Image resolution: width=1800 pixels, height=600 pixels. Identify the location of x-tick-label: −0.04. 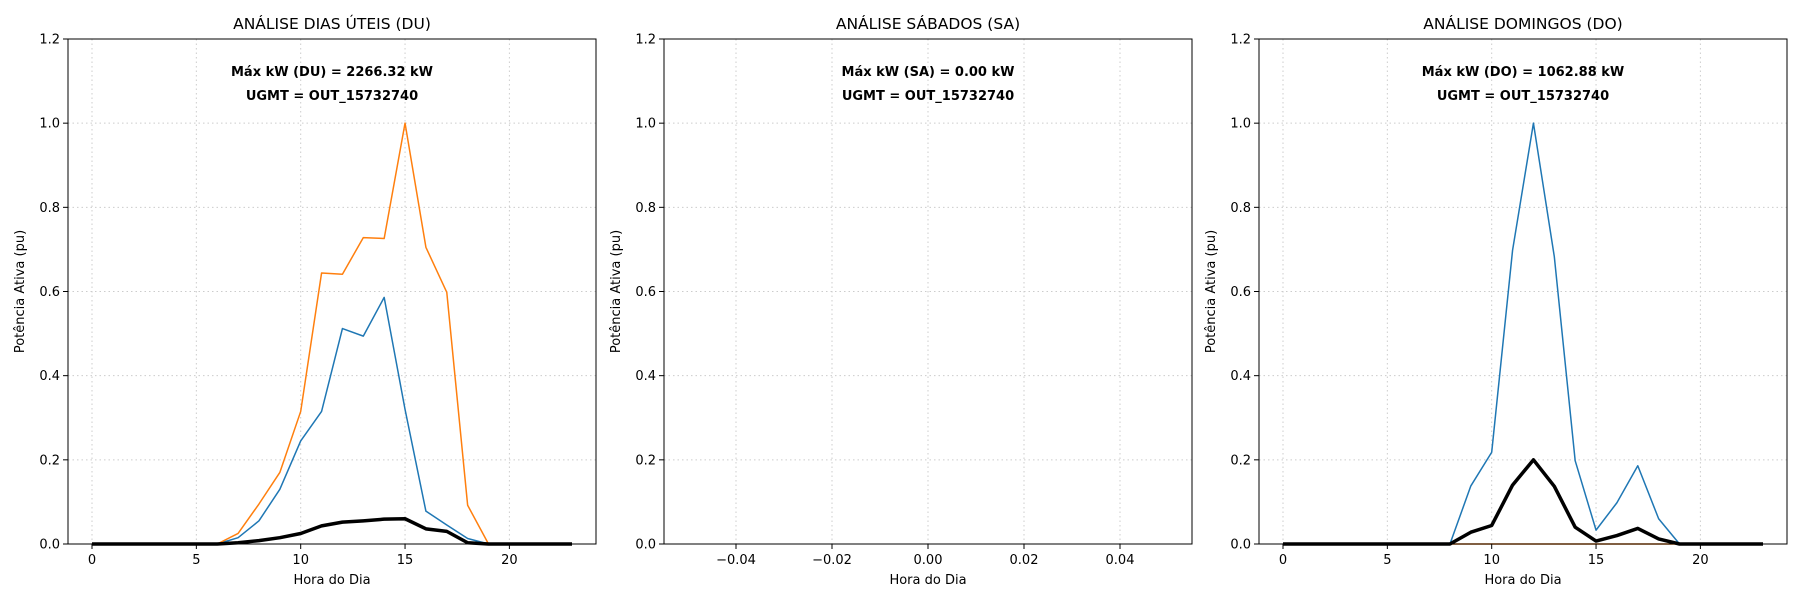
(736, 560).